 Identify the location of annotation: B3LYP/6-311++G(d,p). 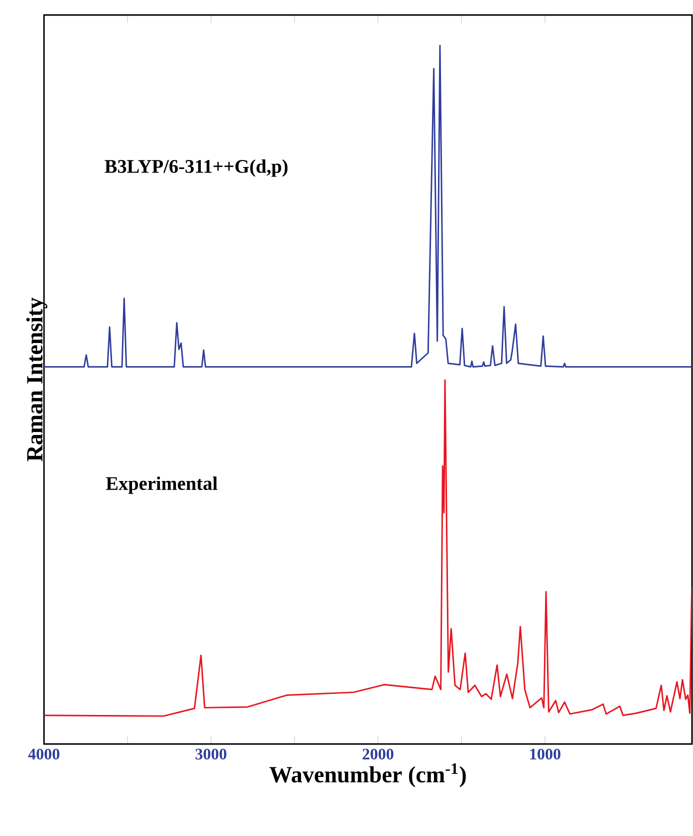
(196, 168).